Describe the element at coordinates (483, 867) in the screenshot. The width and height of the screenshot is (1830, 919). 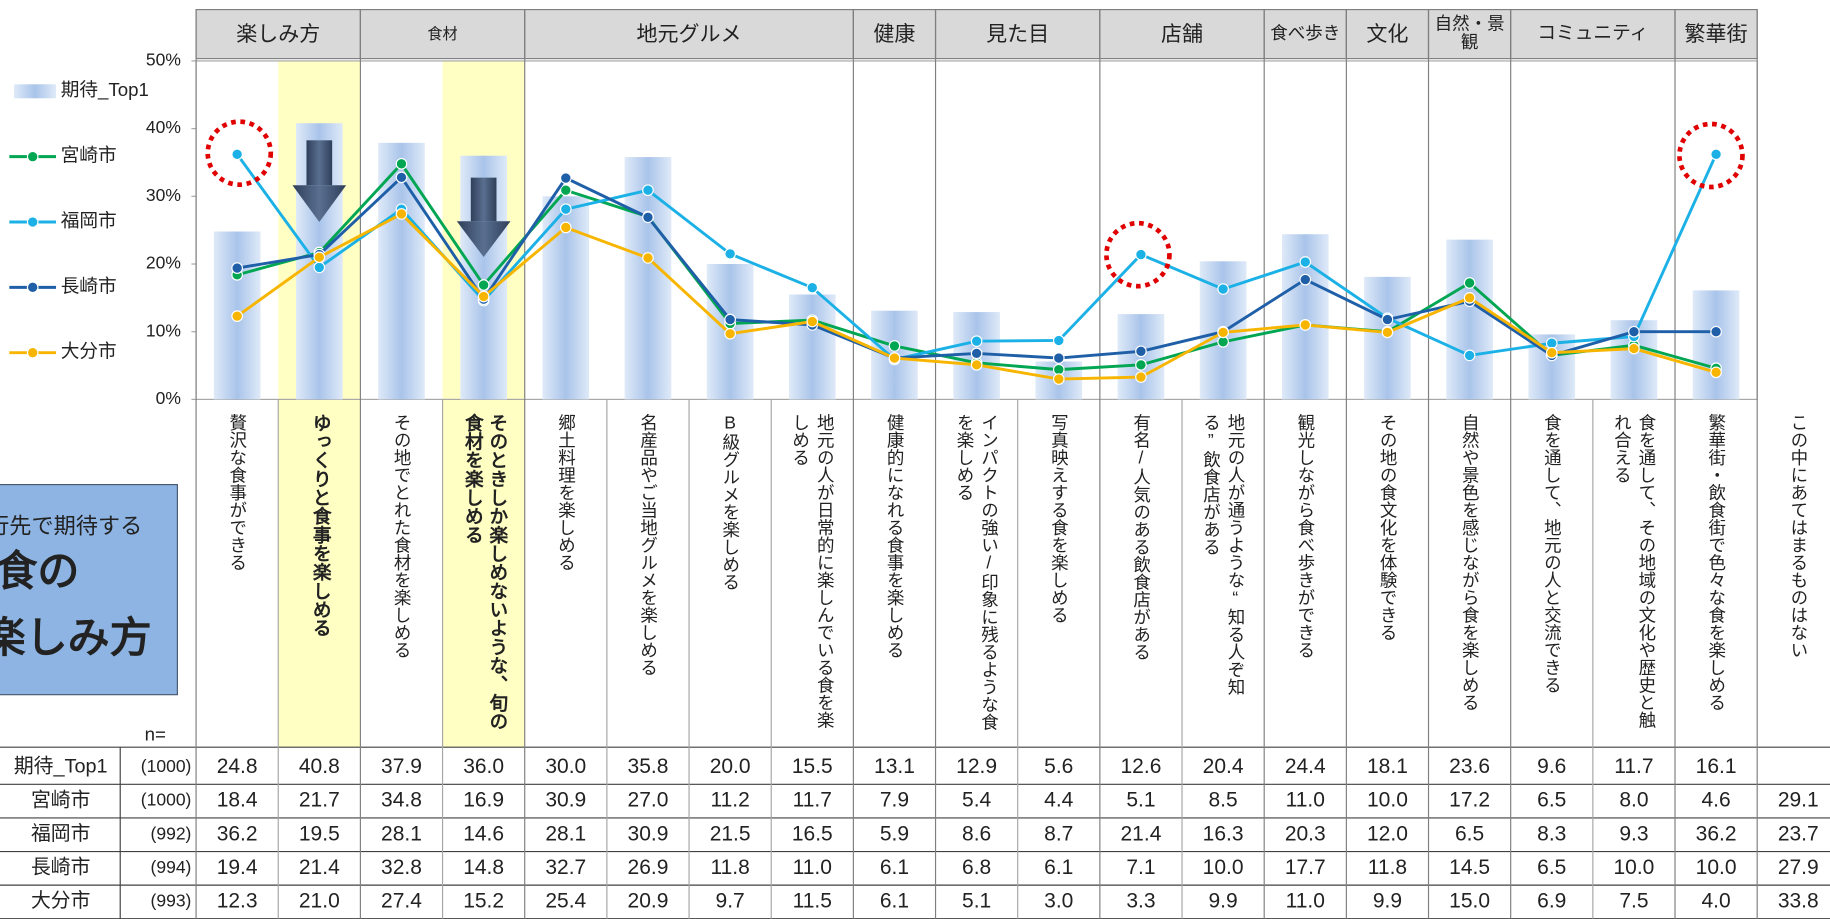
I see `table-value: 14.8` at that location.